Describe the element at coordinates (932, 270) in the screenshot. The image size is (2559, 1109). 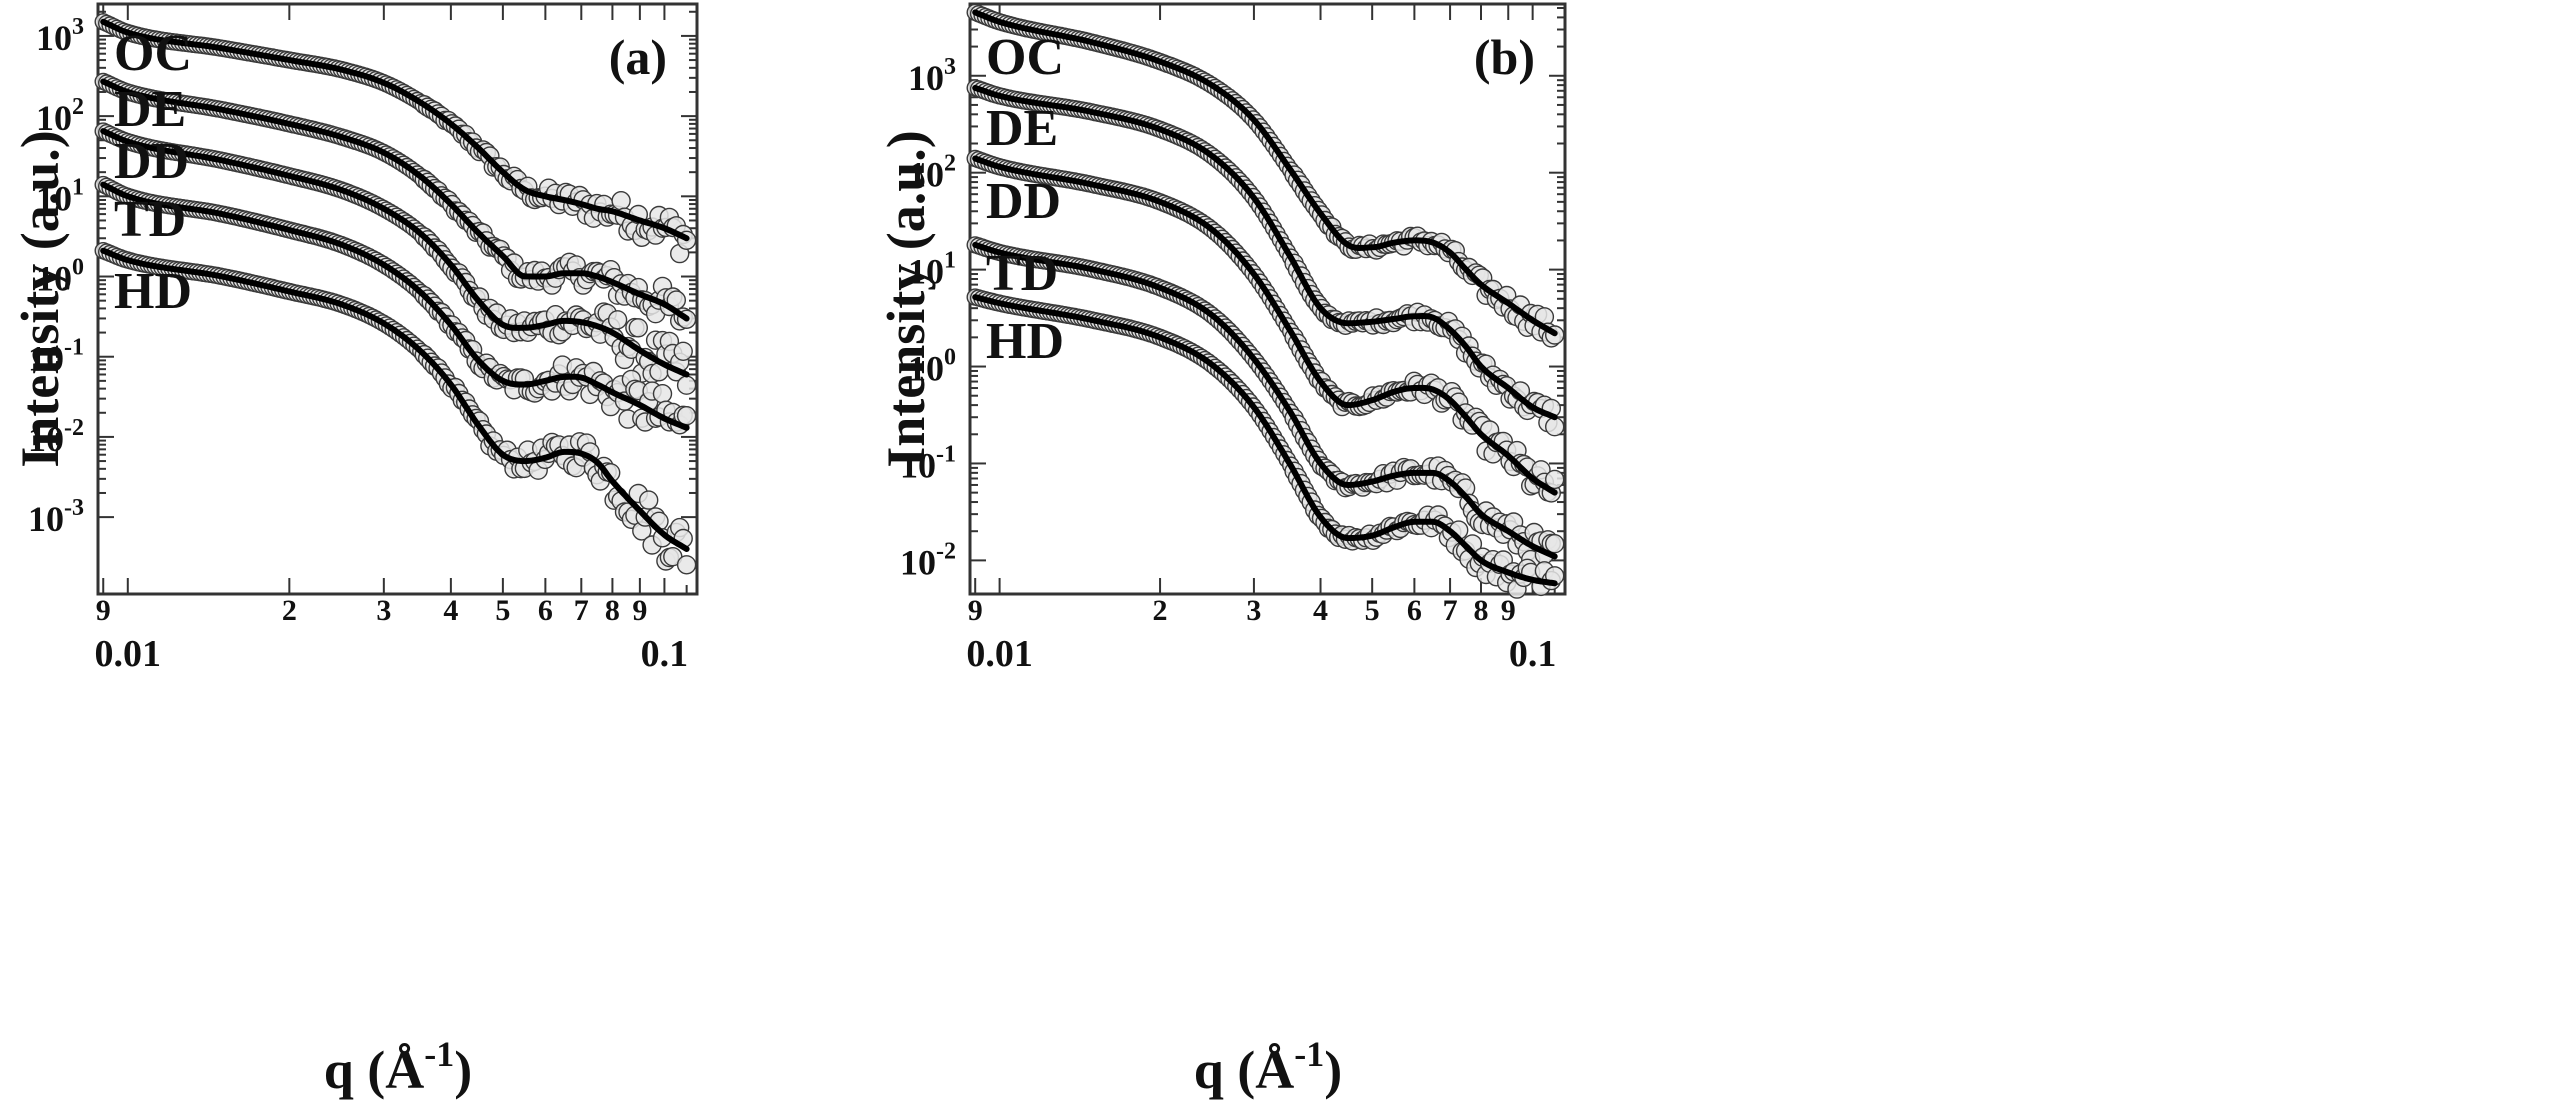
I see `y-tick-label: 10¹` at that location.